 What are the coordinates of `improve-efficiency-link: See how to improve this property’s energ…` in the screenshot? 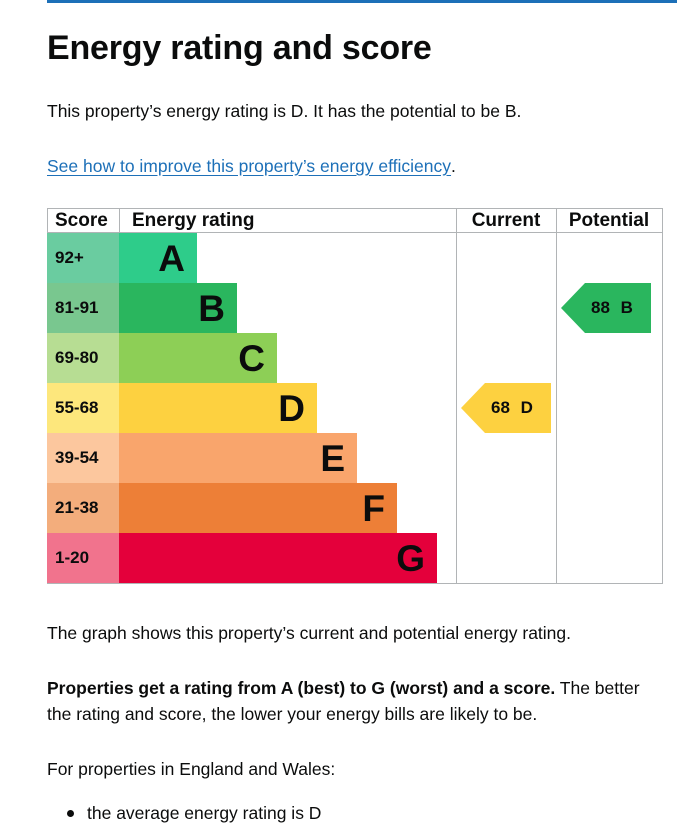 It's located at (249, 166).